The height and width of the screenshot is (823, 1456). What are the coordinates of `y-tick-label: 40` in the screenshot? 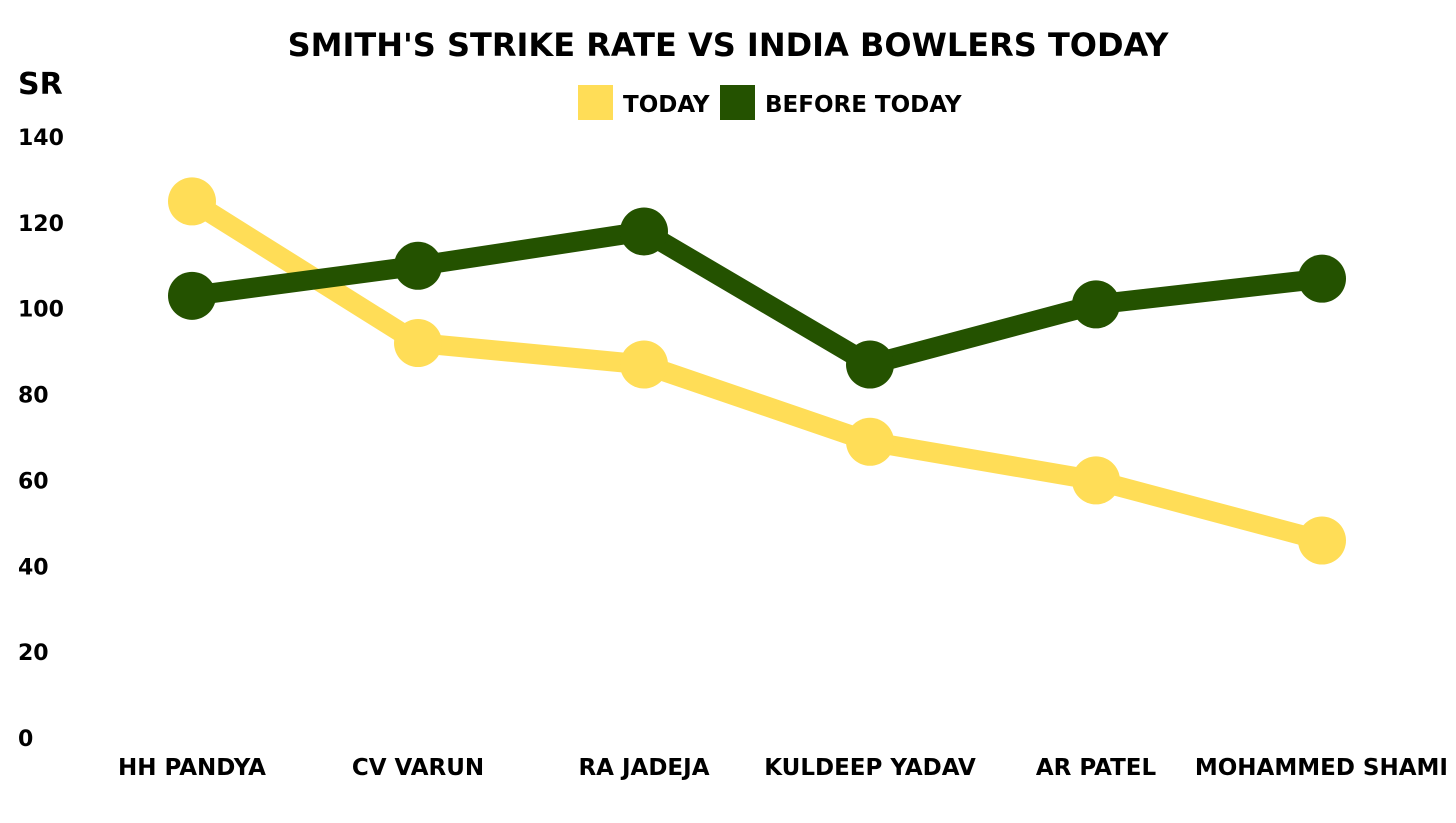 It's located at (33, 567).